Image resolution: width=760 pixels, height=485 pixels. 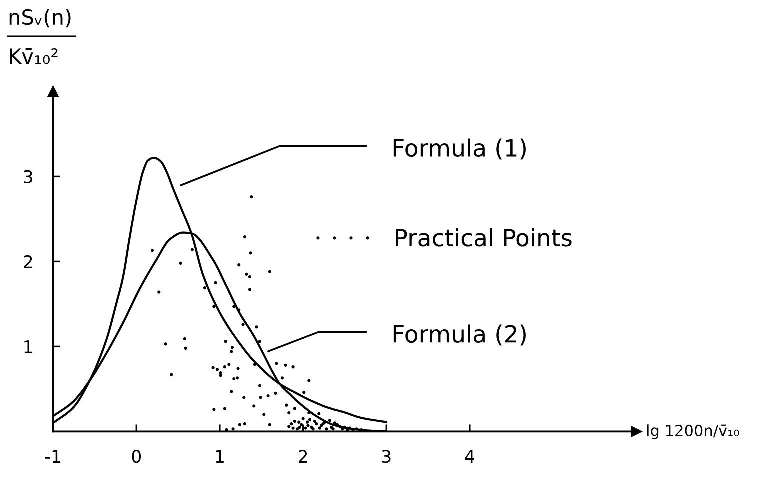 I want to click on y-axis-title: nSᵥ(n) Kv̄₁₀², so click(x=40, y=36).